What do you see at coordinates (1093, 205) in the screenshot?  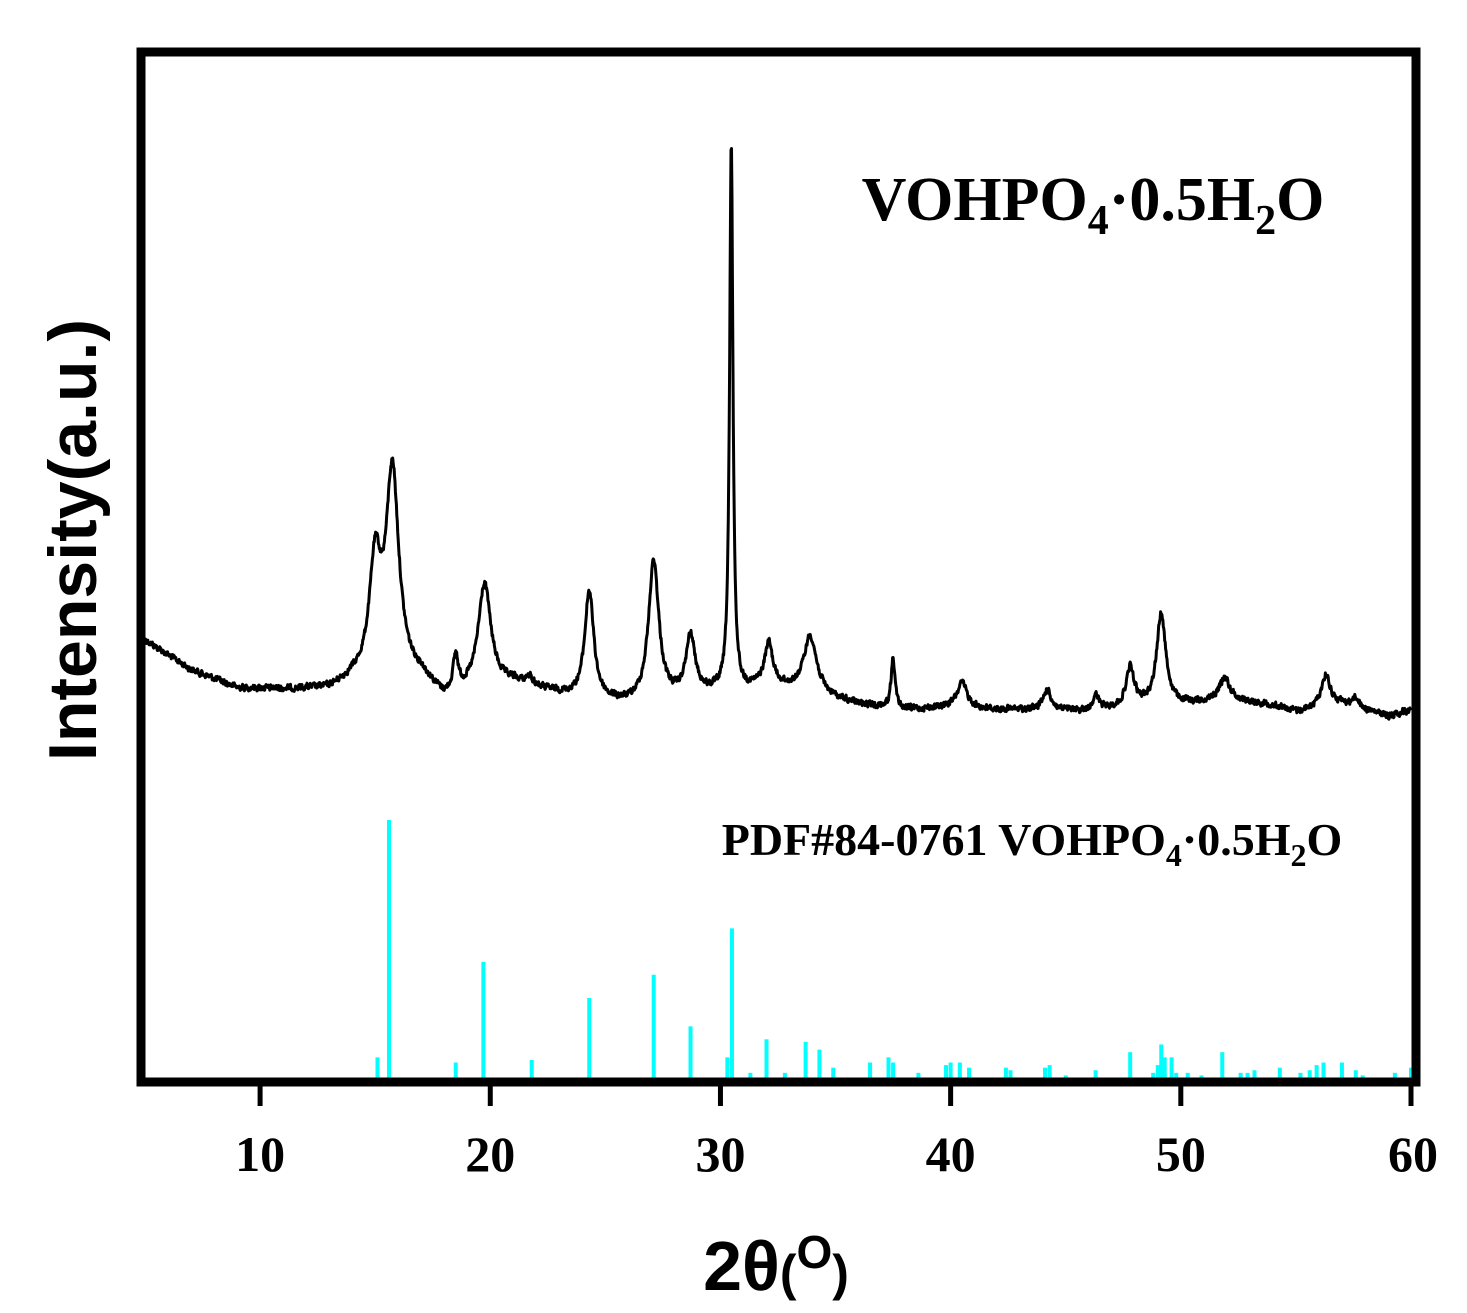 I see `sample-annotation: VOHPO4·0.5H2O` at bounding box center [1093, 205].